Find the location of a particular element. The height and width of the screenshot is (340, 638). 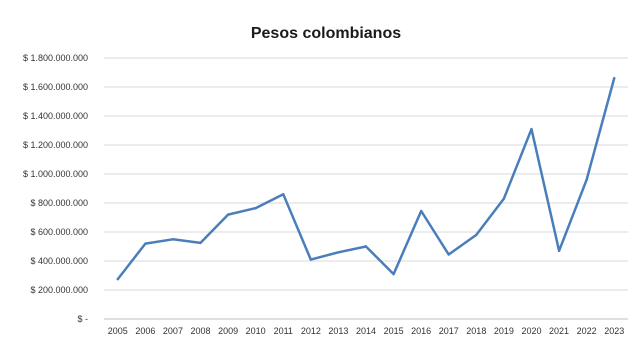

y-tick-label: $ 800.000.000 is located at coordinates (59, 203).